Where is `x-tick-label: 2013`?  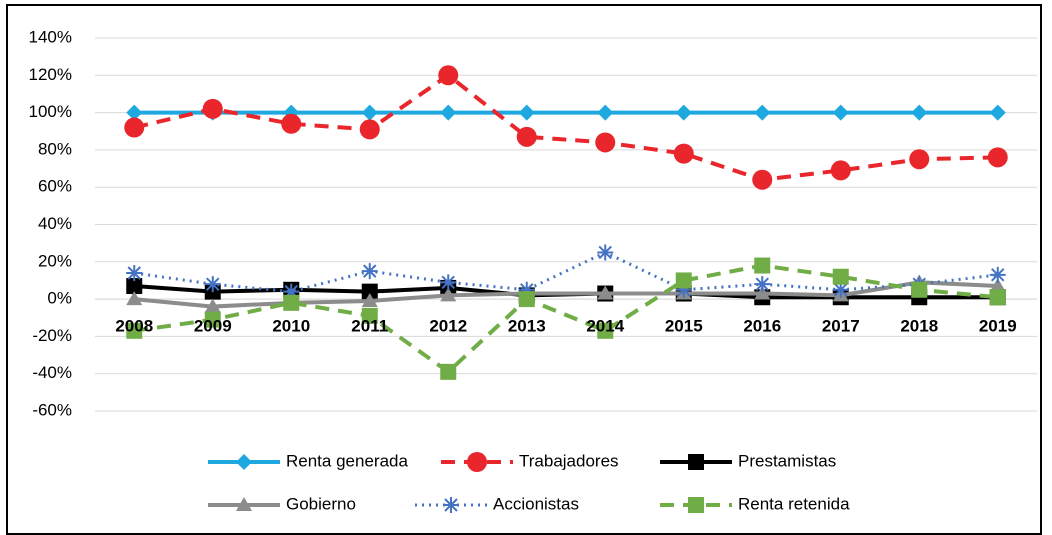 x-tick-label: 2013 is located at coordinates (527, 326).